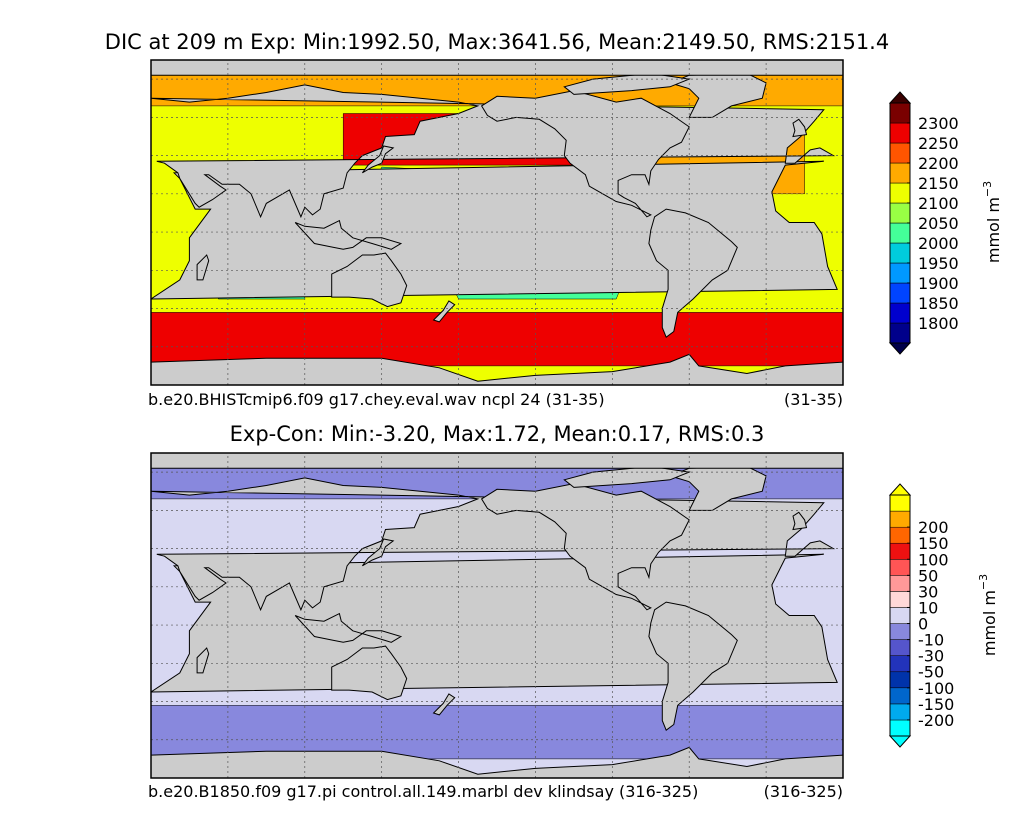  What do you see at coordinates (938, 283) in the screenshot?
I see `colorbar-tick-label: 1900` at bounding box center [938, 283].